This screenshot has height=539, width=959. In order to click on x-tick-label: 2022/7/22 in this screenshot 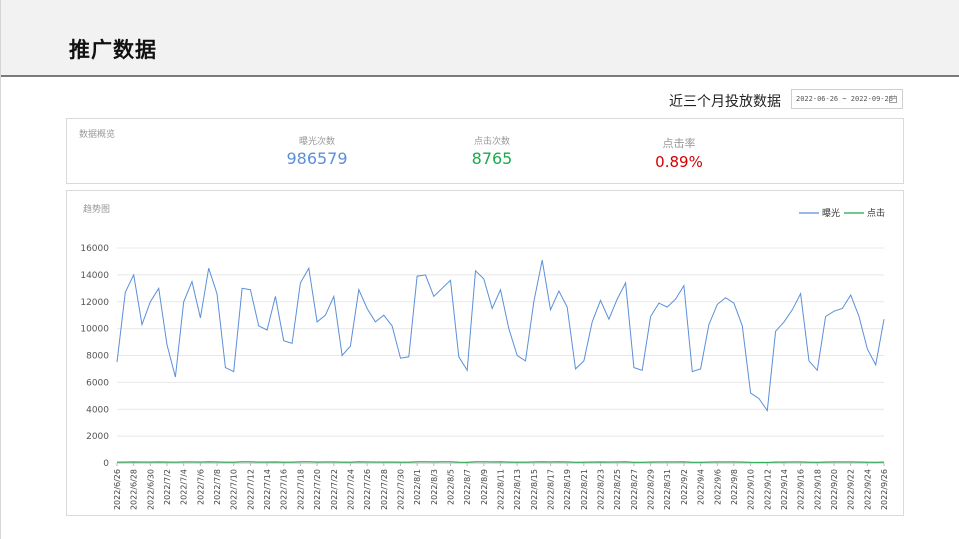, I will do `click(334, 489)`.